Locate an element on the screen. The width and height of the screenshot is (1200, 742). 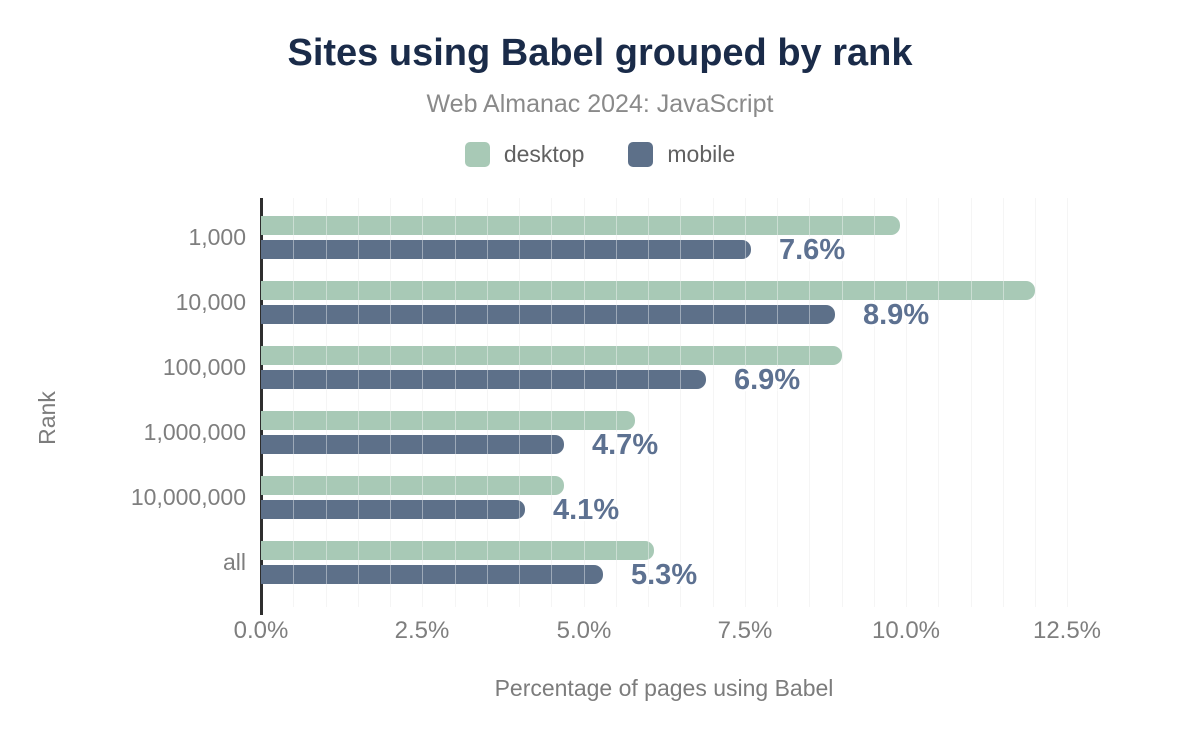
chart-row: 1,000,000 4.7% is located at coordinates (600, 432).